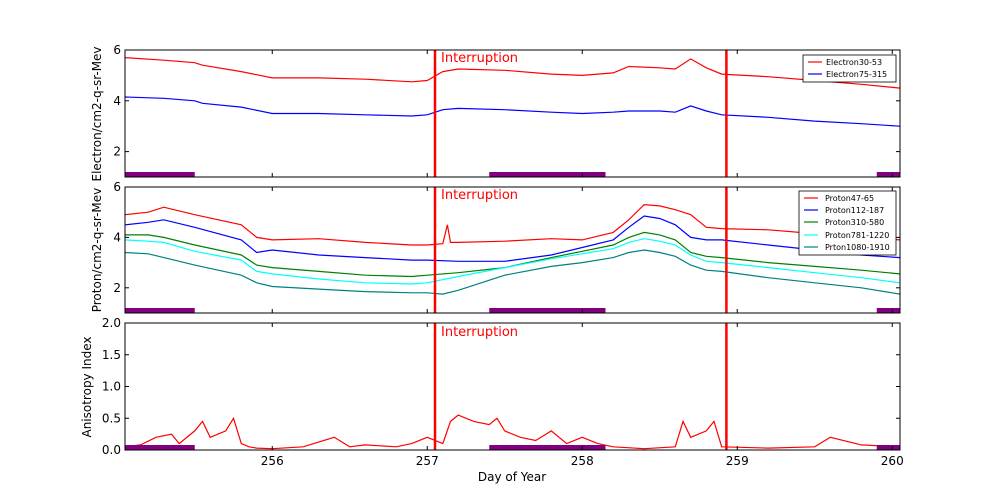  I want to click on x-axis-label: Day of Year, so click(512, 477).